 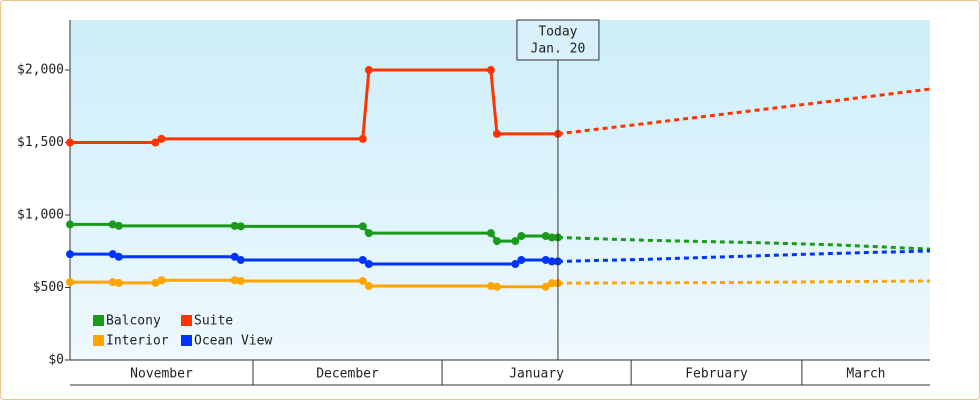 I want to click on x-tick-label: January, so click(x=536, y=374).